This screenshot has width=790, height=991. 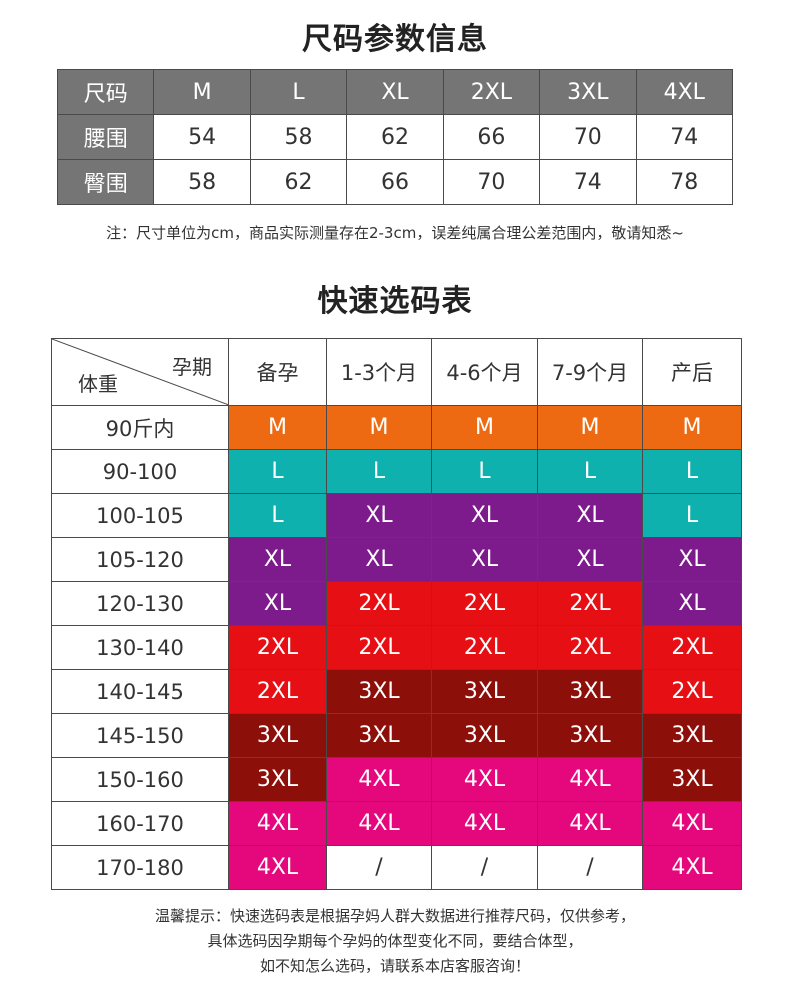 I want to click on size-value-cell: 62, so click(x=298, y=182).